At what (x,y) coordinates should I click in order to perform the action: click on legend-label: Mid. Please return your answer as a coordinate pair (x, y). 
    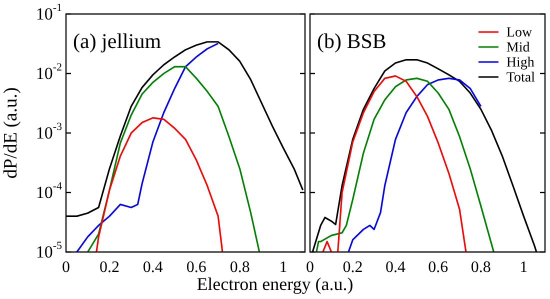
    Looking at the image, I should click on (518, 48).